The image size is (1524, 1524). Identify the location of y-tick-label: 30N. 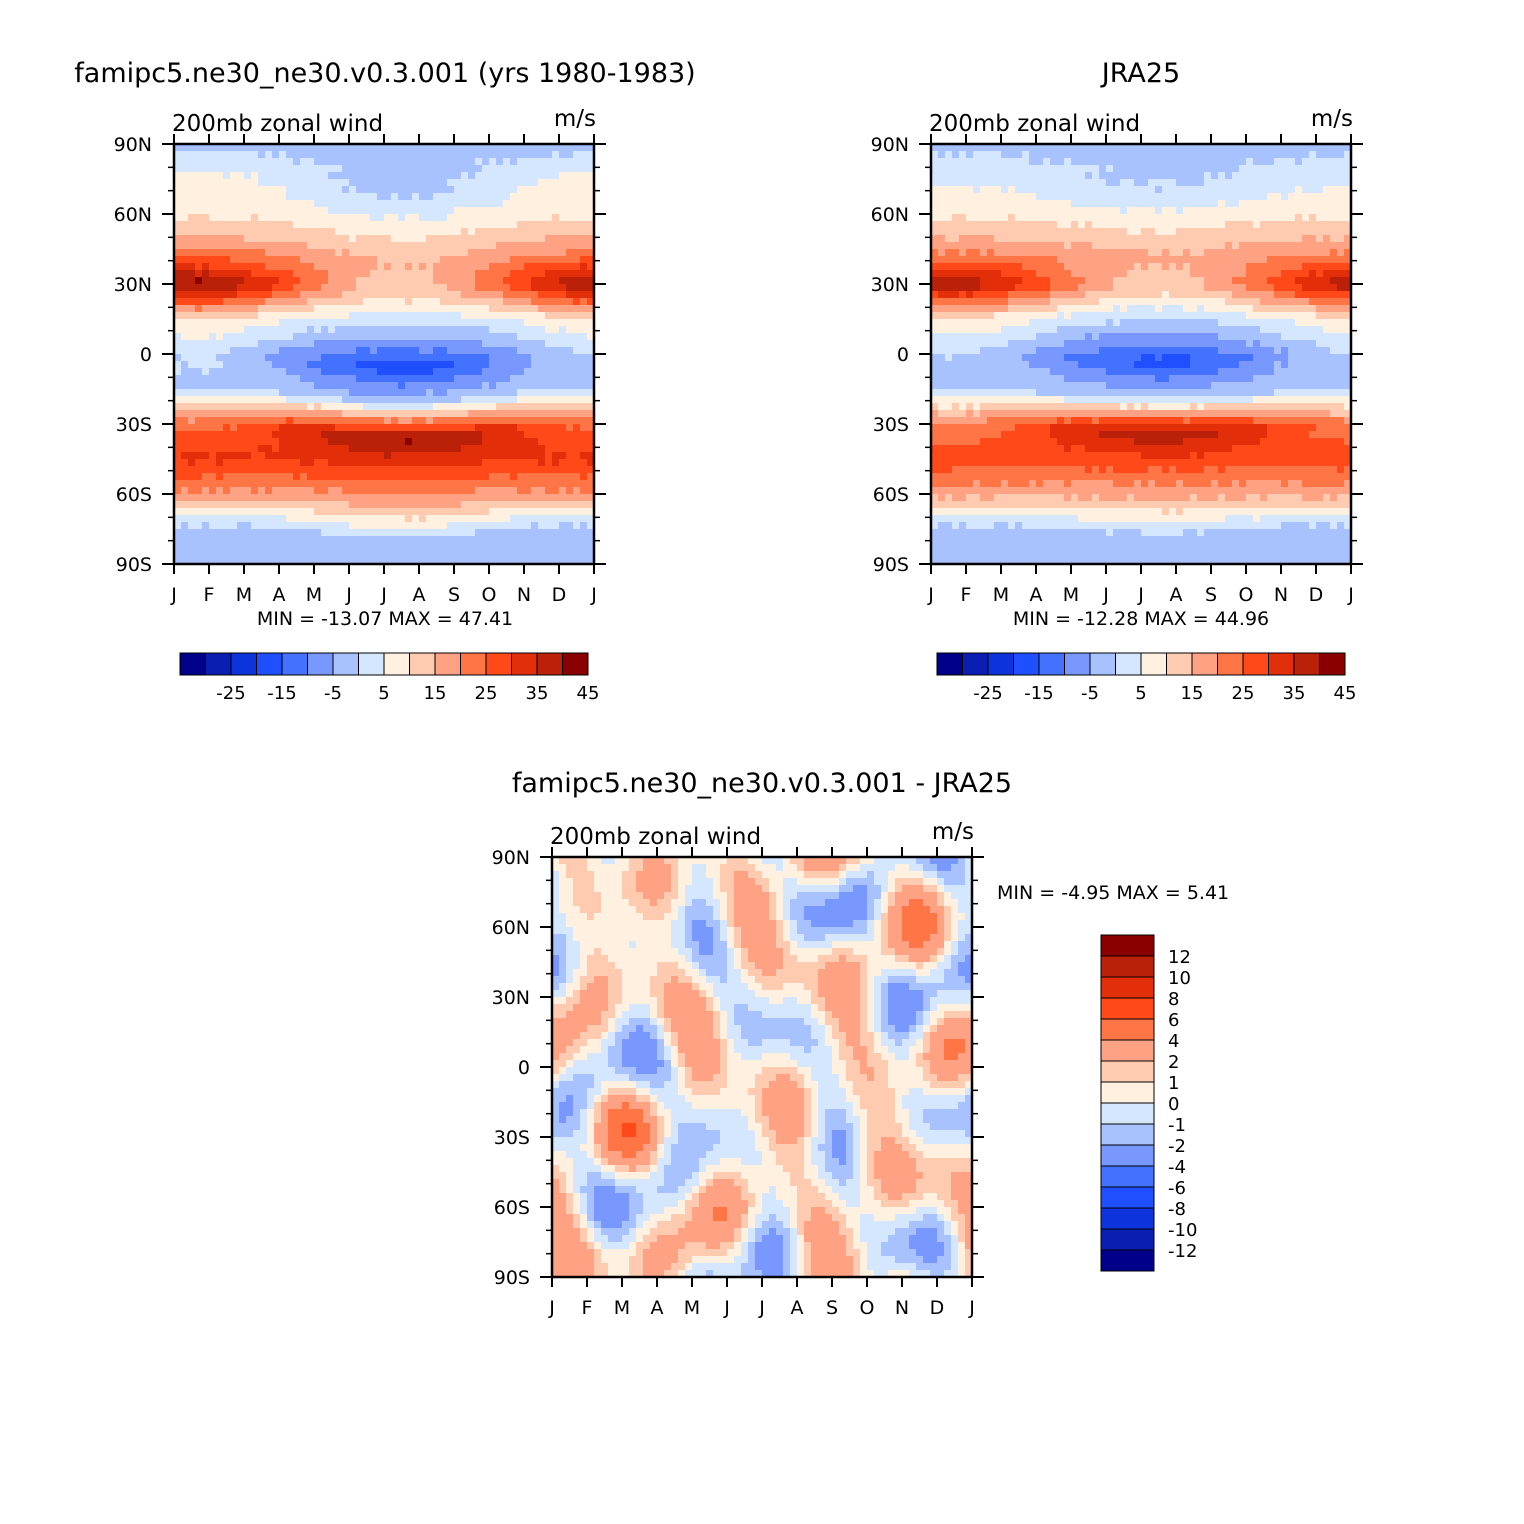
(133, 285).